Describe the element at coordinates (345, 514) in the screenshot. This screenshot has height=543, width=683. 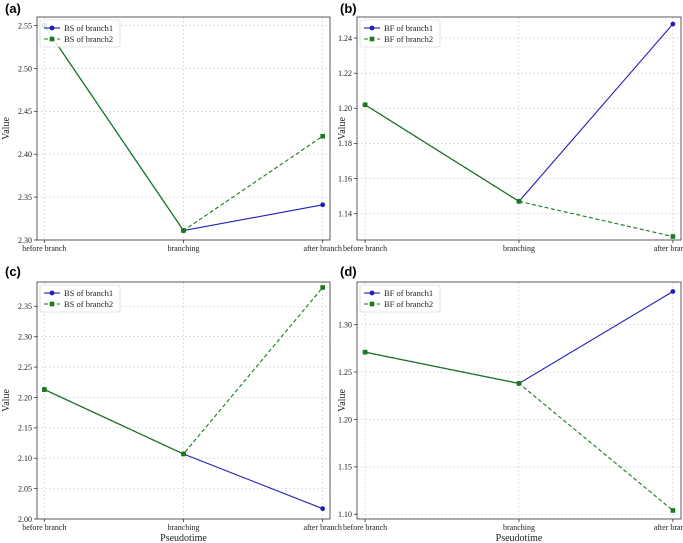
I see `y-tick-label: 1.10` at that location.